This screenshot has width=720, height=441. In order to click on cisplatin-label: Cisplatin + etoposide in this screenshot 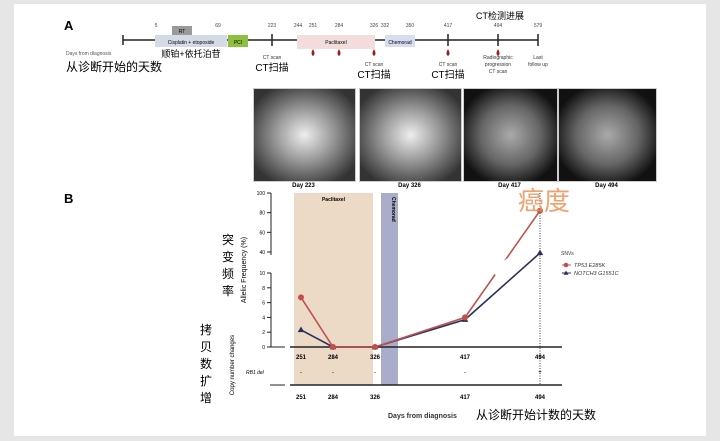, I will do `click(191, 43)`.